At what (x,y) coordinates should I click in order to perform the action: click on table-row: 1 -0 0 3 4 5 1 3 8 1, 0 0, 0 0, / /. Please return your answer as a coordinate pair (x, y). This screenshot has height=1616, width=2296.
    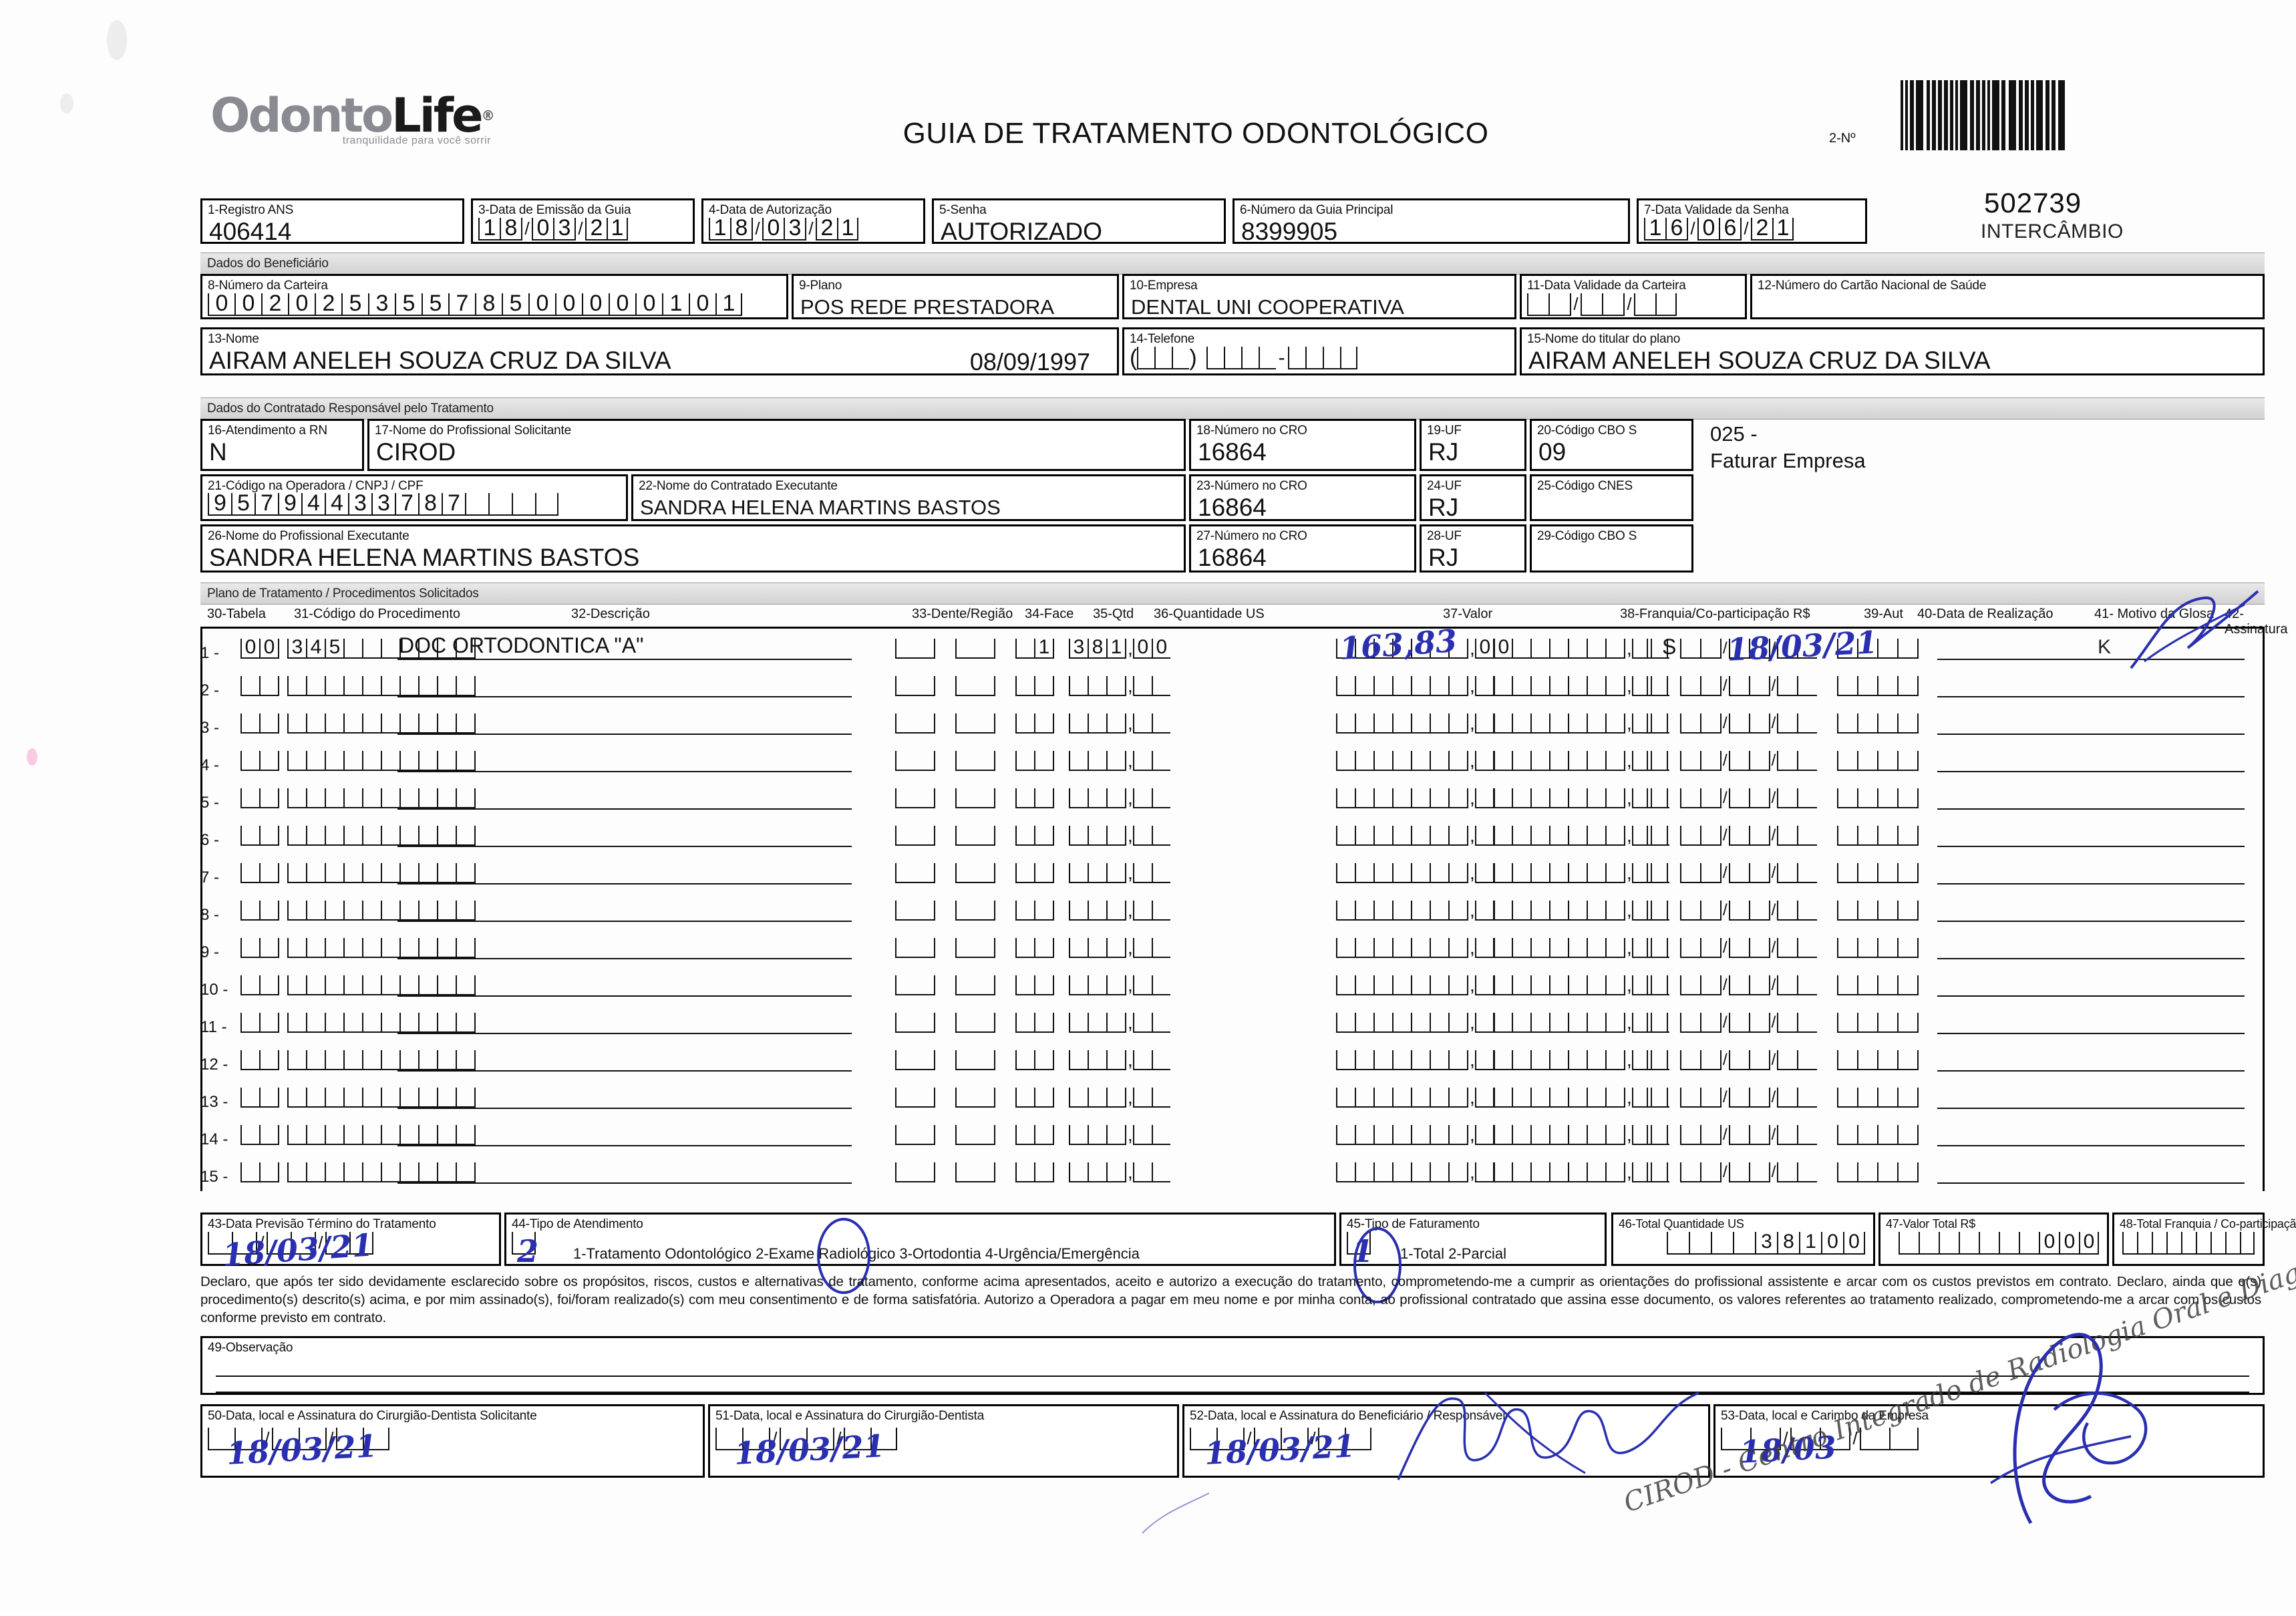
    Looking at the image, I should click on (1229, 650).